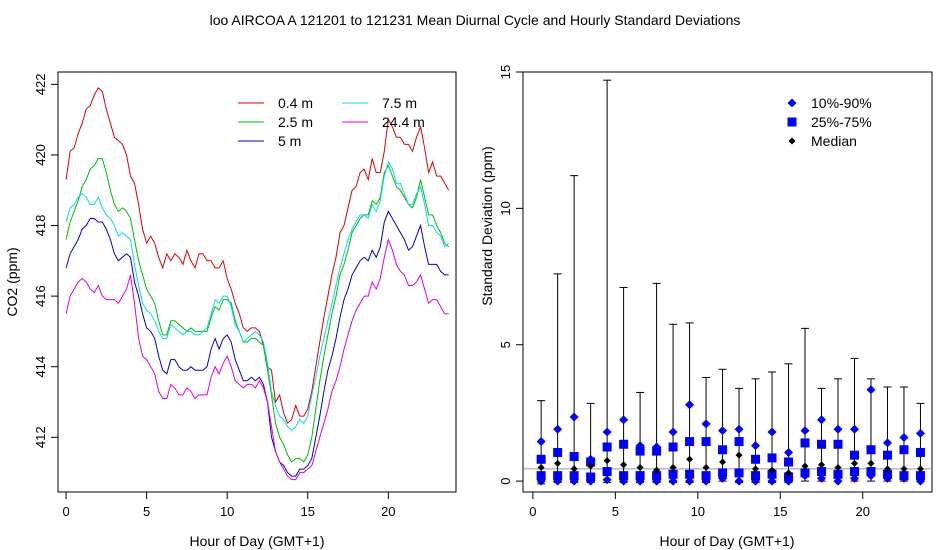 This screenshot has height=550, width=950. Describe the element at coordinates (257, 541) in the screenshot. I see `left-x-axis-label: Hour of Day (GMT+1)` at that location.